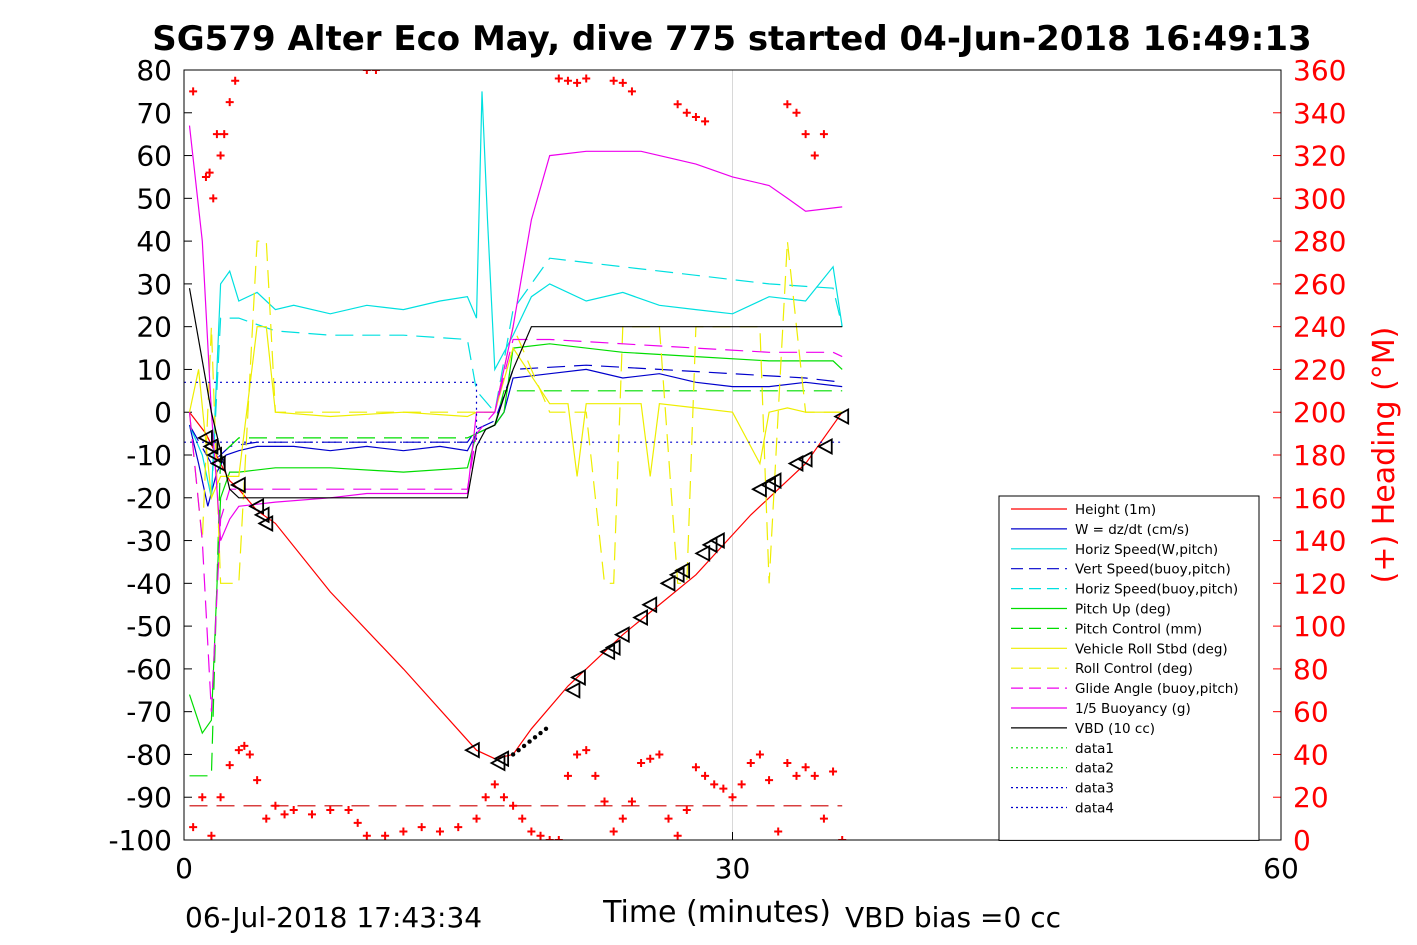 The height and width of the screenshot is (945, 1417). What do you see at coordinates (154, 198) in the screenshot?
I see `y-tick-label: 50` at bounding box center [154, 198].